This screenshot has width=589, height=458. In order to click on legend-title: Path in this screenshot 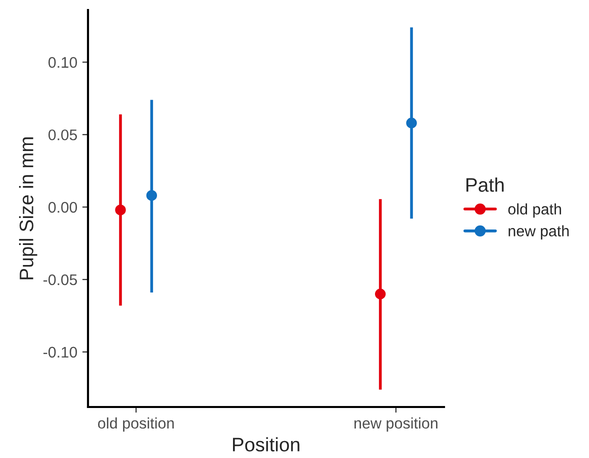, I will do `click(485, 185)`.